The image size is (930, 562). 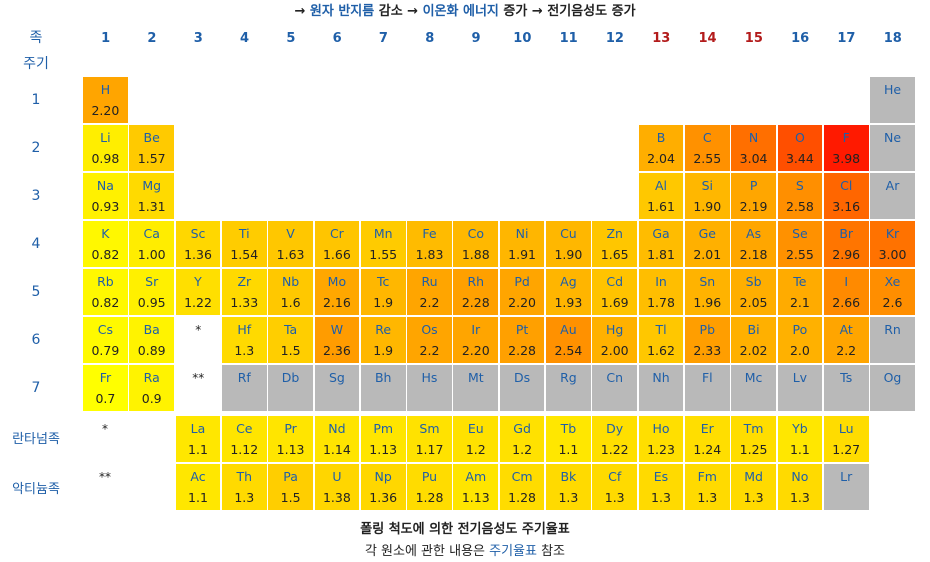 What do you see at coordinates (476, 487) in the screenshot?
I see `element-cell-Am: Am 1.13` at bounding box center [476, 487].